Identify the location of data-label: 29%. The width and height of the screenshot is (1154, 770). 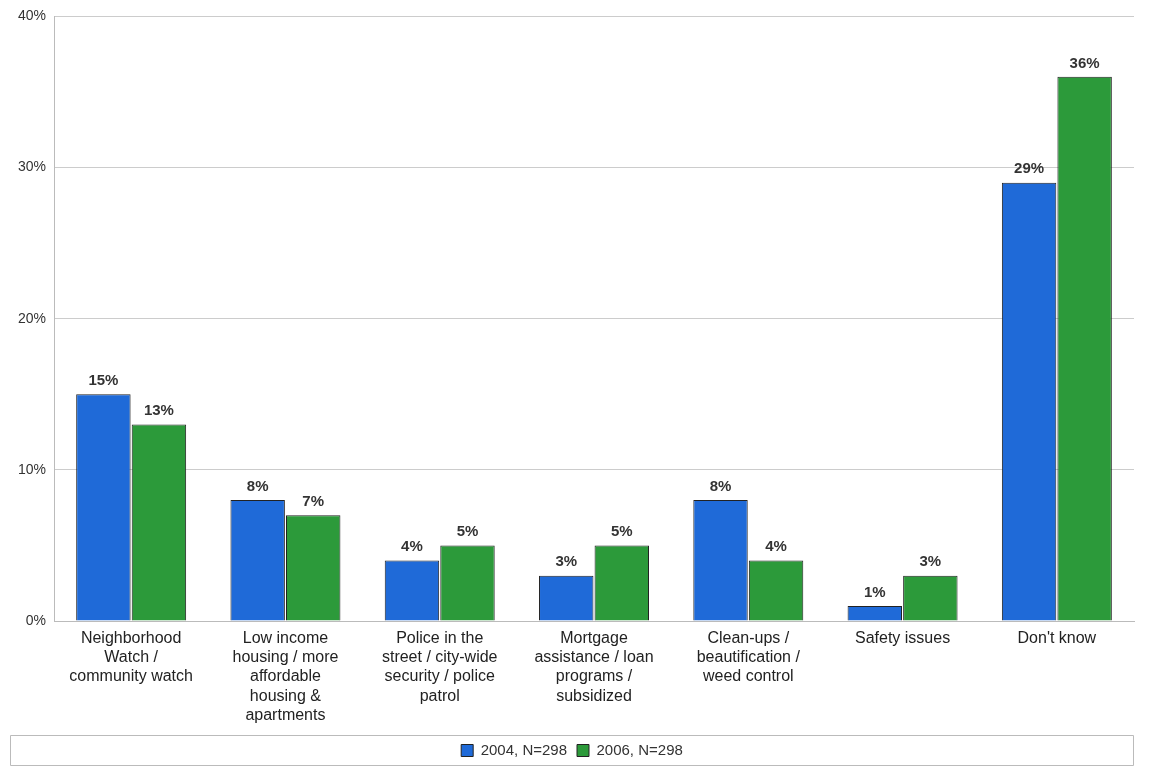
(1029, 168).